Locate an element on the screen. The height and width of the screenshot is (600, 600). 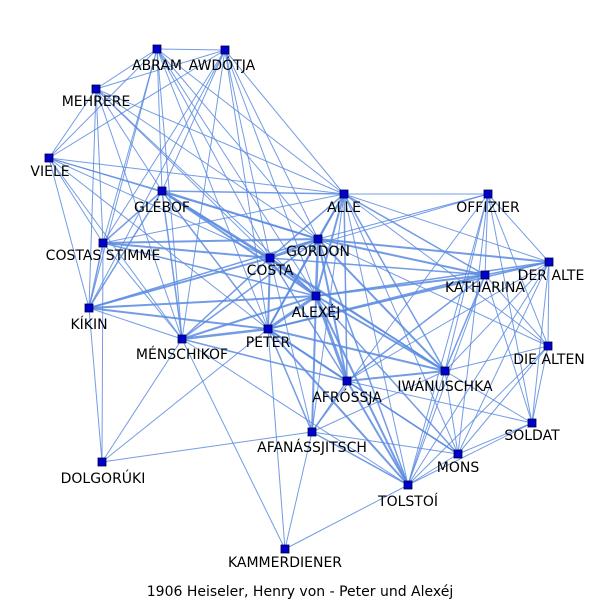
edge-afanassjitsch-kammerdiener is located at coordinates (298, 490).